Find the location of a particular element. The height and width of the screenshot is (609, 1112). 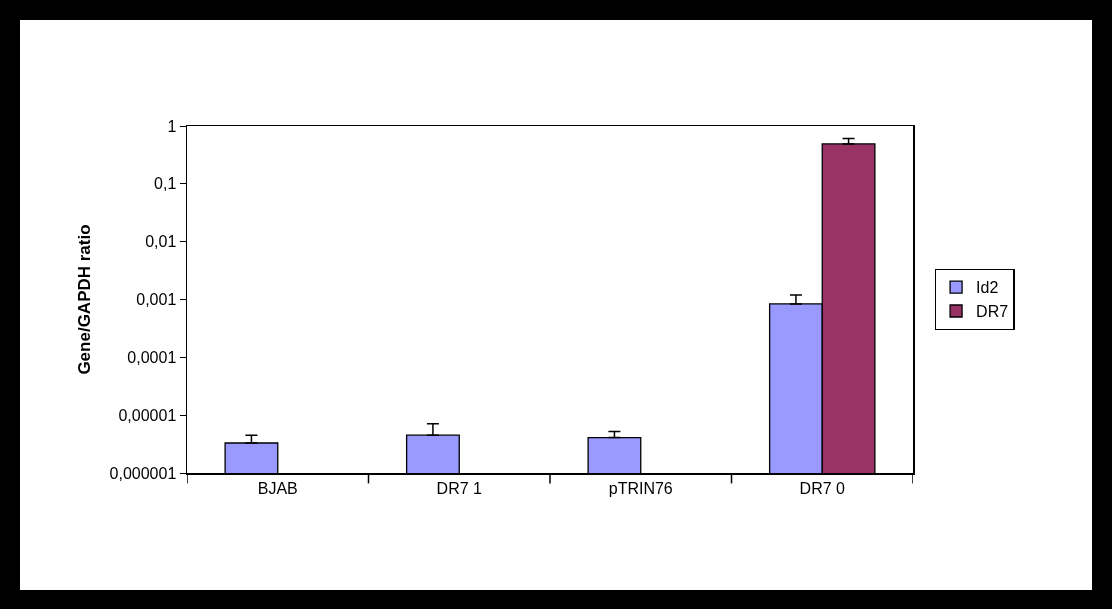

x-tick-label: pTRIN76 is located at coordinates (640, 488).